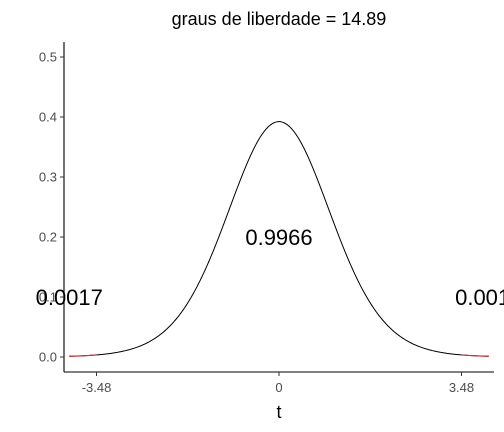 This screenshot has width=504, height=432. What do you see at coordinates (48, 357) in the screenshot?
I see `y-tick-label: 0.0` at bounding box center [48, 357].